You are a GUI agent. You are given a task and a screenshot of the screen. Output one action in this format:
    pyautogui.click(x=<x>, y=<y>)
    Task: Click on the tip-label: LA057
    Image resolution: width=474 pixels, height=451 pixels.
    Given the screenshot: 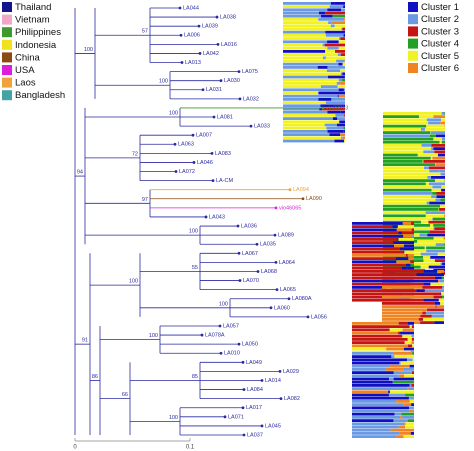 What is the action you would take?
    pyautogui.click(x=231, y=326)
    